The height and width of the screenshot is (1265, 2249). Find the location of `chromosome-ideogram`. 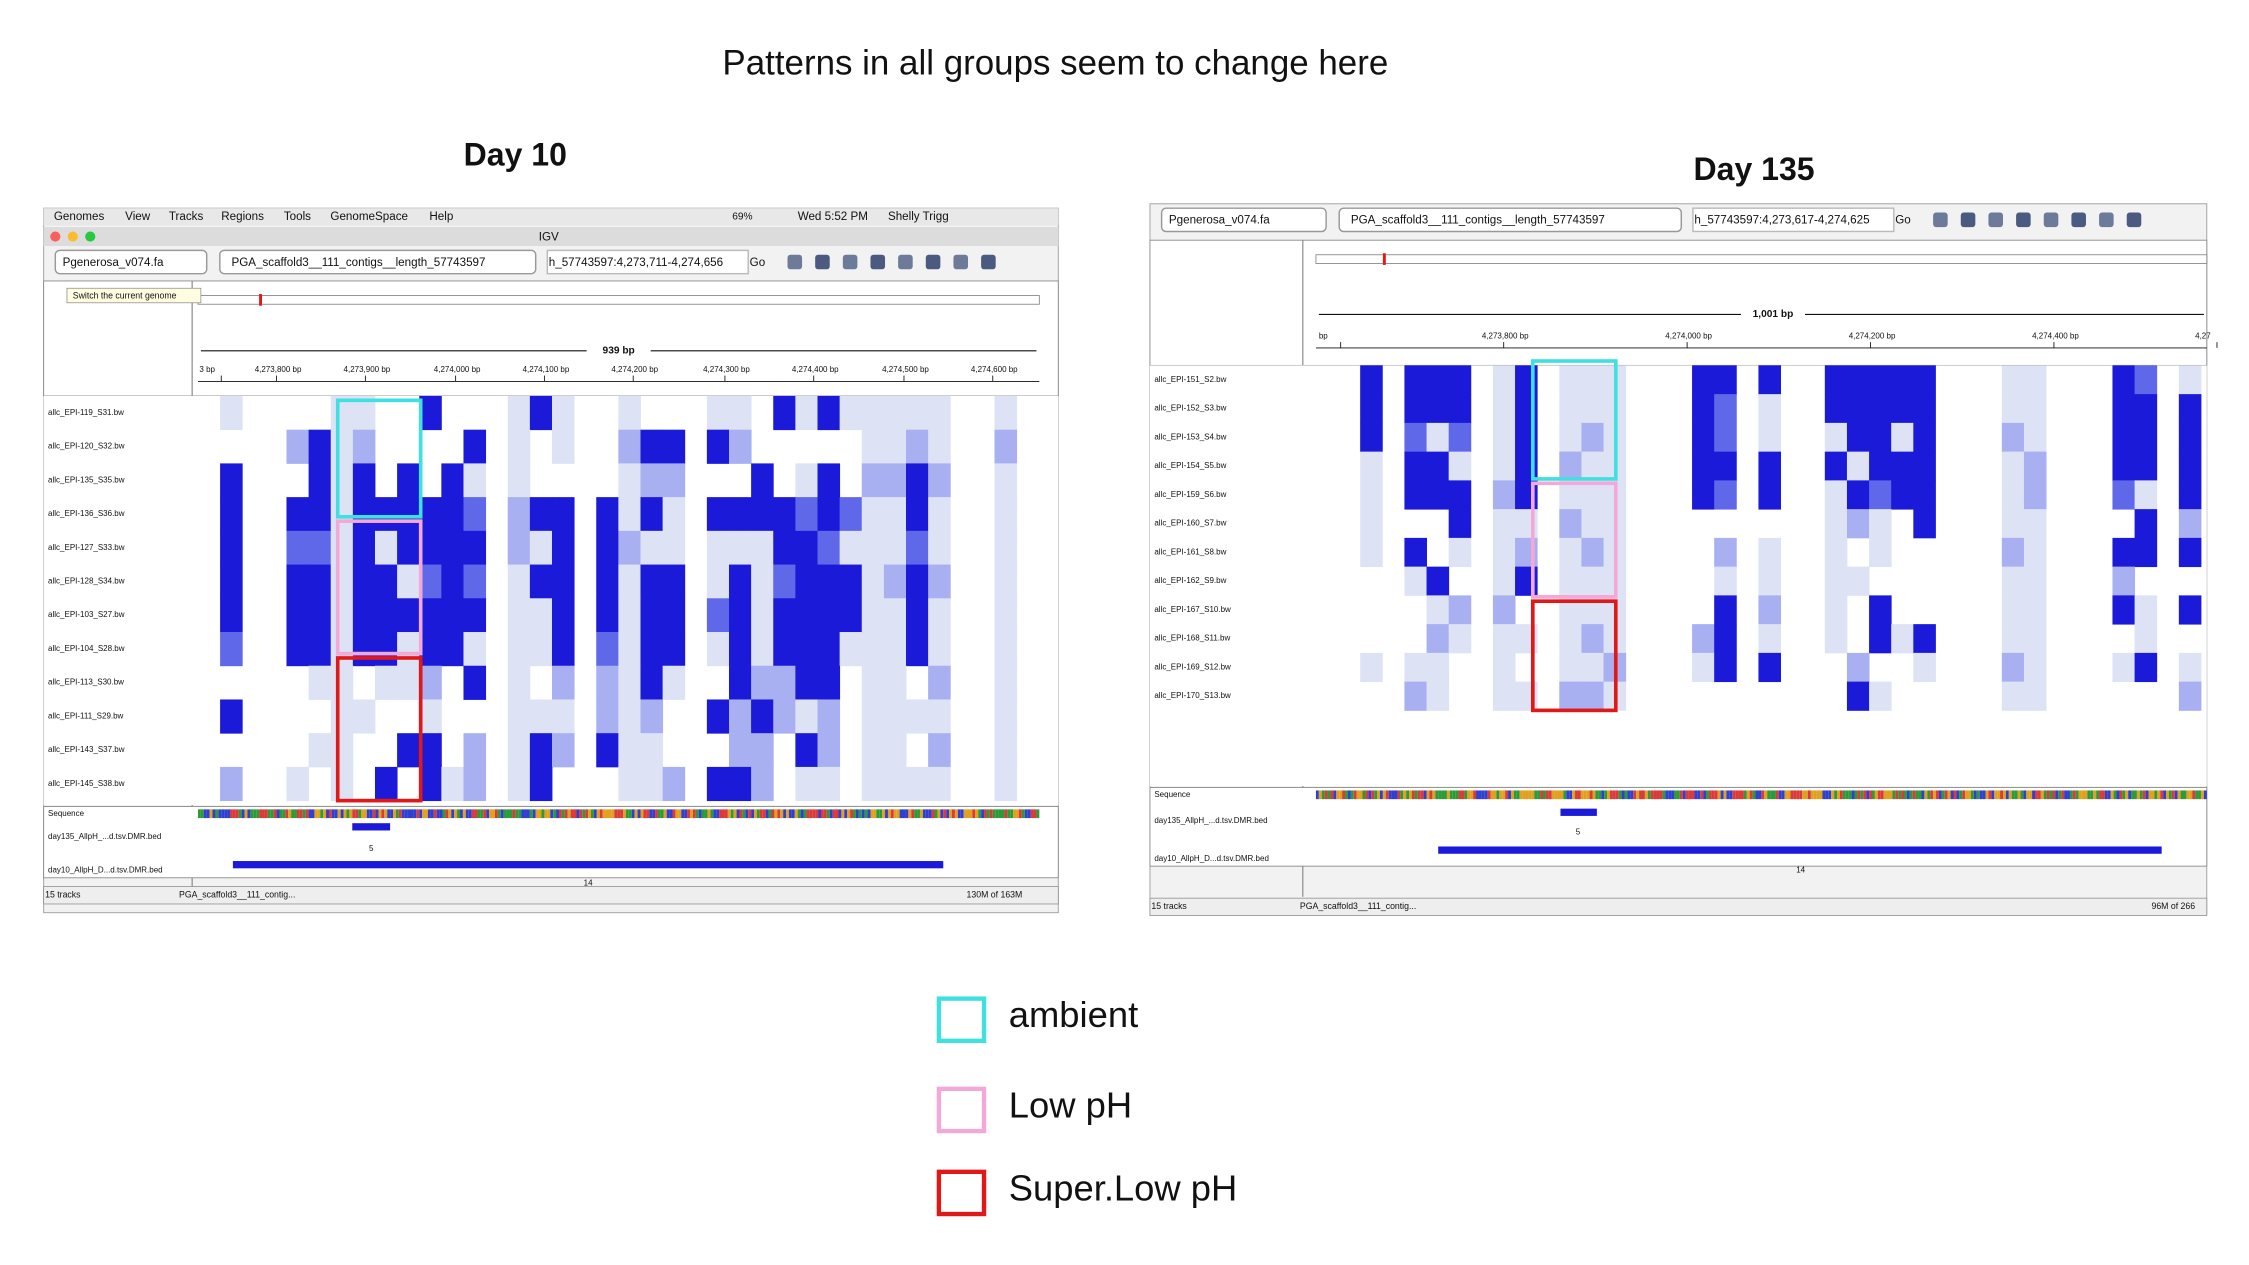

chromosome-ideogram is located at coordinates (618, 300).